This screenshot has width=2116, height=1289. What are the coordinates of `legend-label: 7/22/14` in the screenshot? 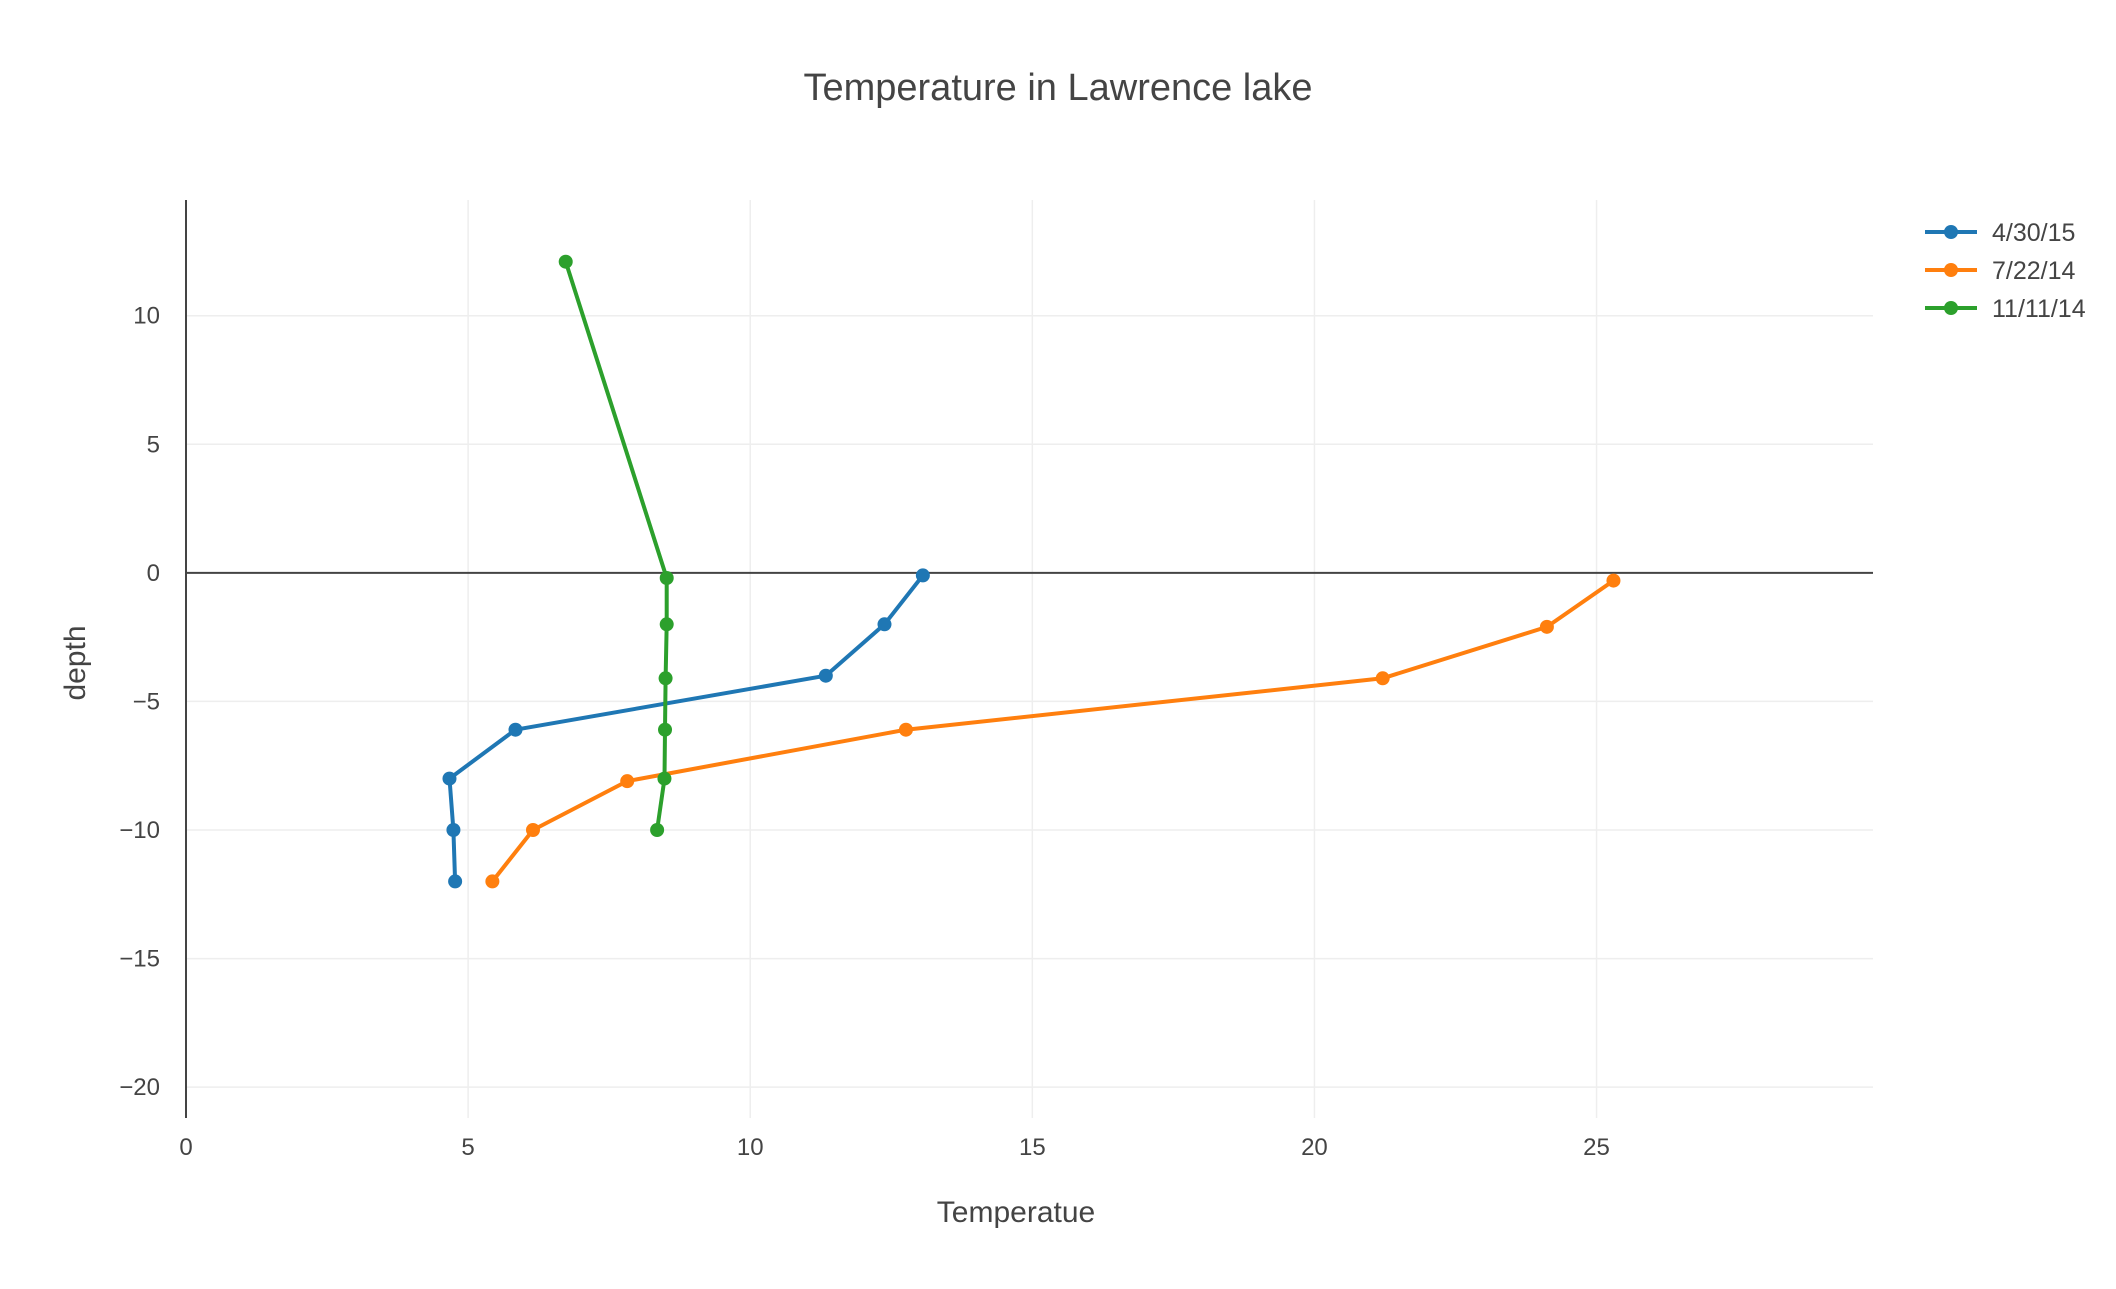 It's located at (2034, 271).